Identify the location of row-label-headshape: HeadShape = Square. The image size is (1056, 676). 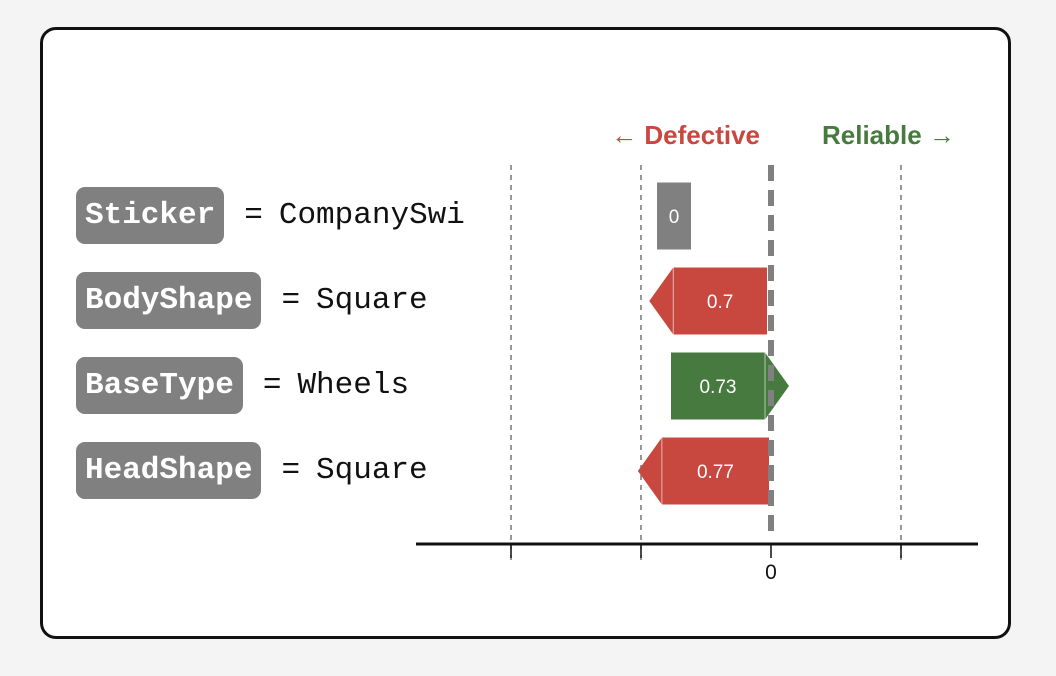
(252, 470).